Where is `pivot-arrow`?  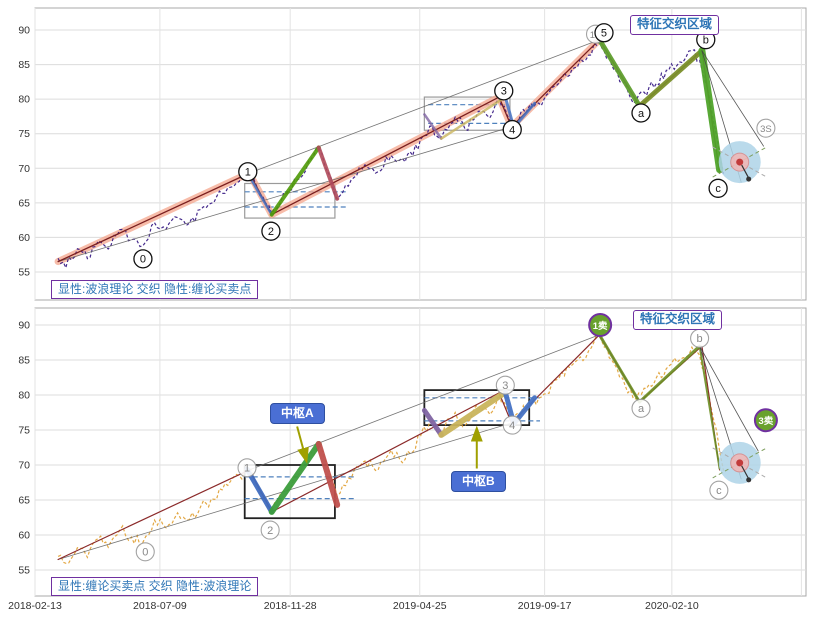 pivot-arrow is located at coordinates (302, 445).